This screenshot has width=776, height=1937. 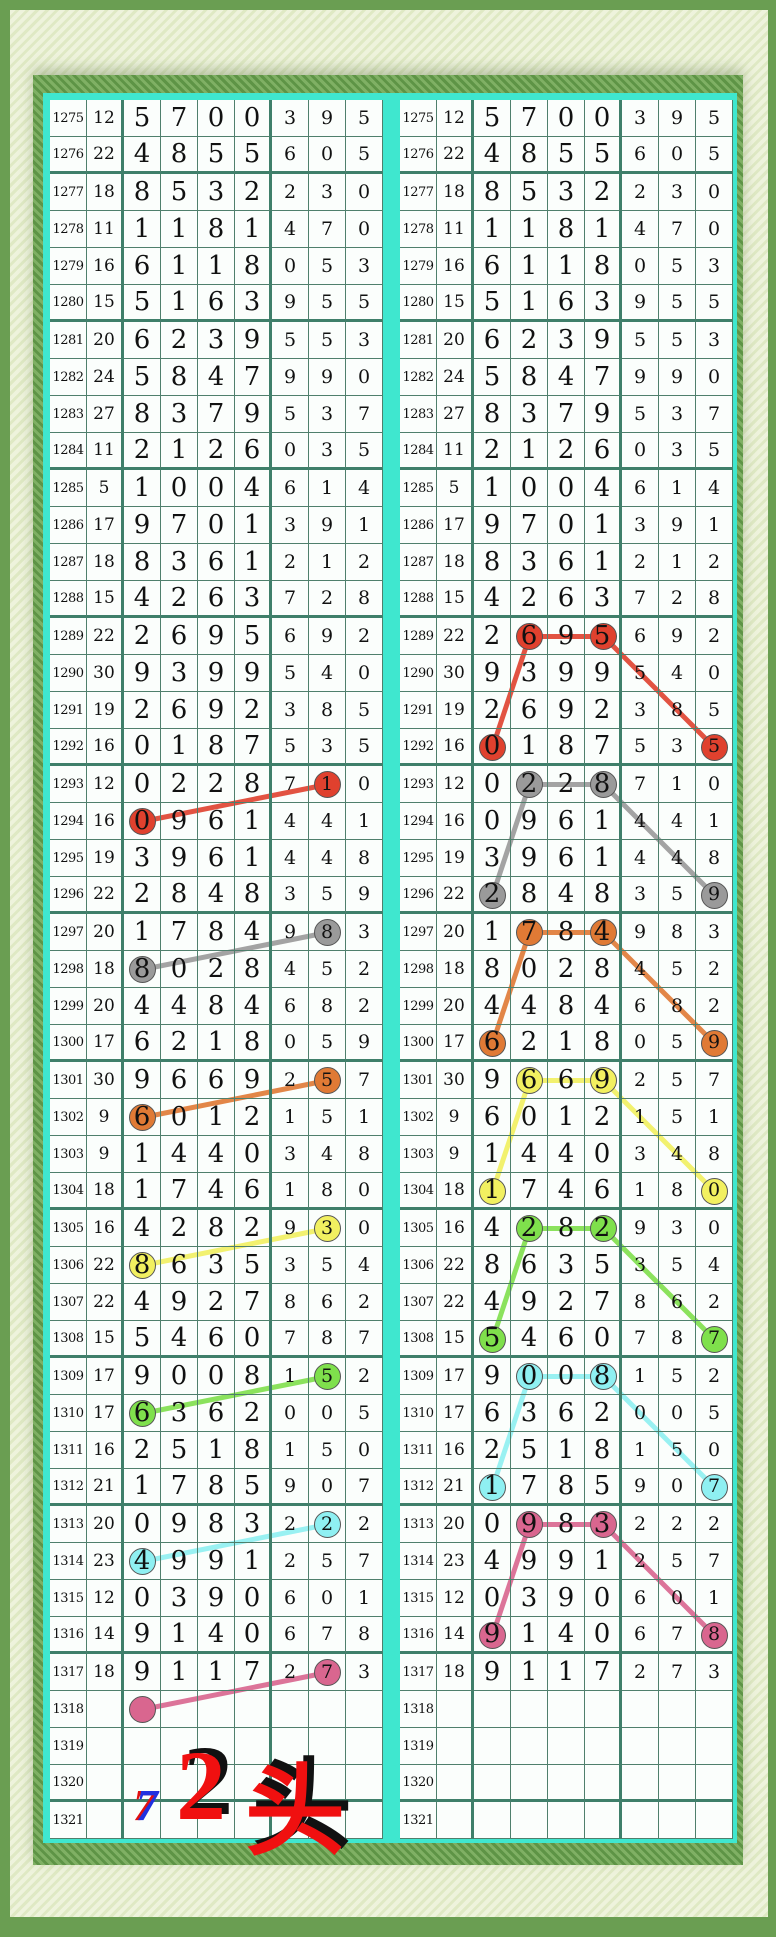 I want to click on right-sum-cell: 18, so click(x=455, y=969).